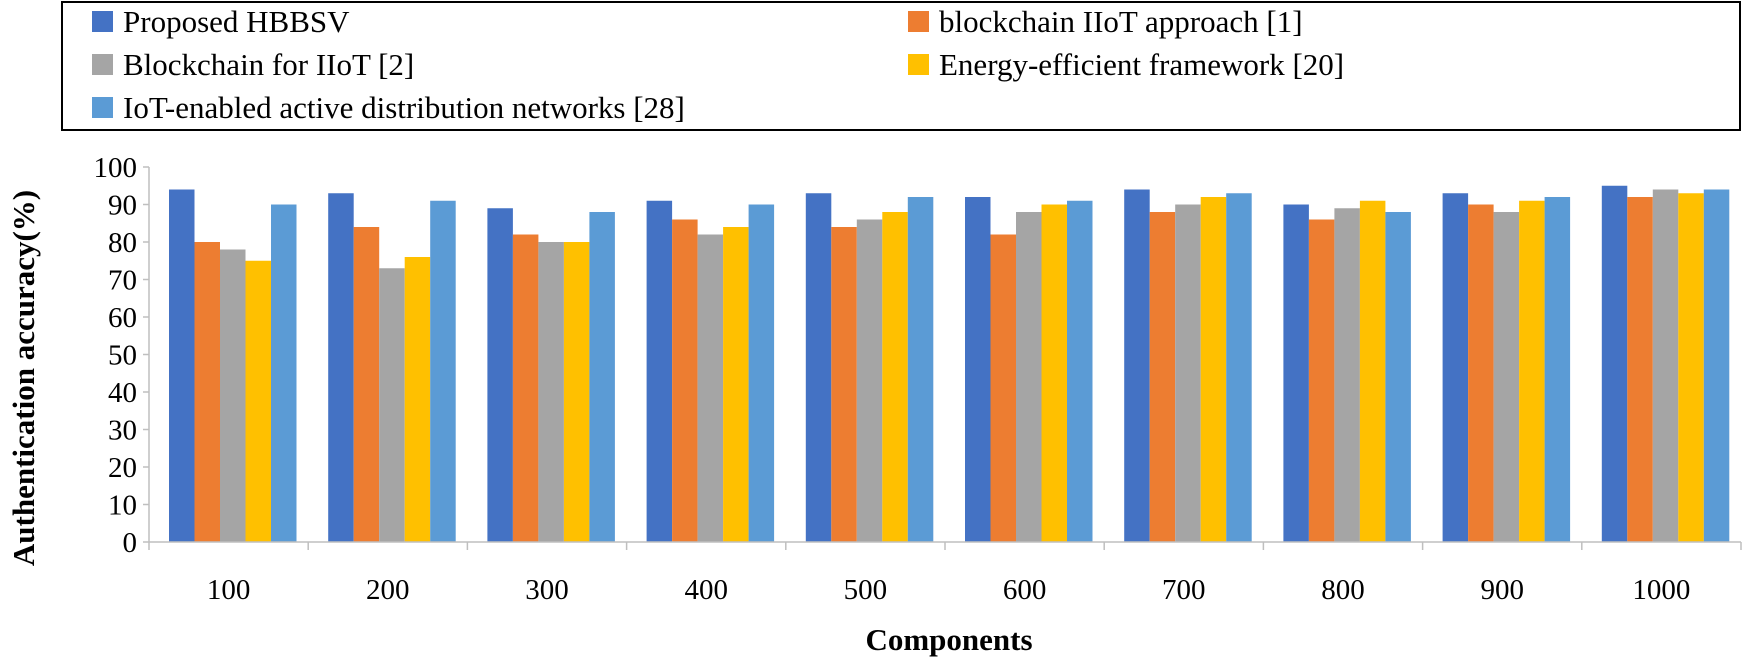 The width and height of the screenshot is (1746, 665). Describe the element at coordinates (116, 168) in the screenshot. I see `y-tick-label: 100` at that location.